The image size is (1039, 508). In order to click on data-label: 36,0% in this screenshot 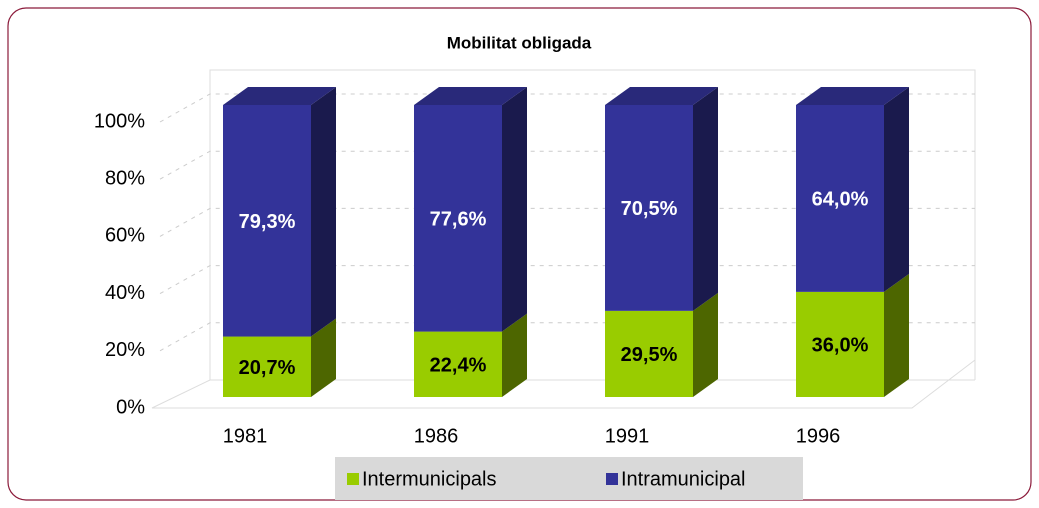, I will do `click(840, 346)`.